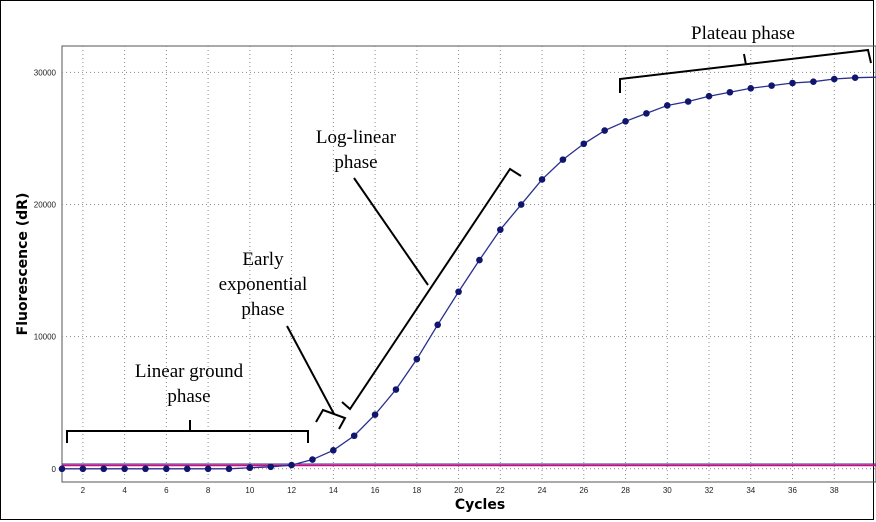  I want to click on linear-ground-label-1: Linear ground, so click(189, 371).